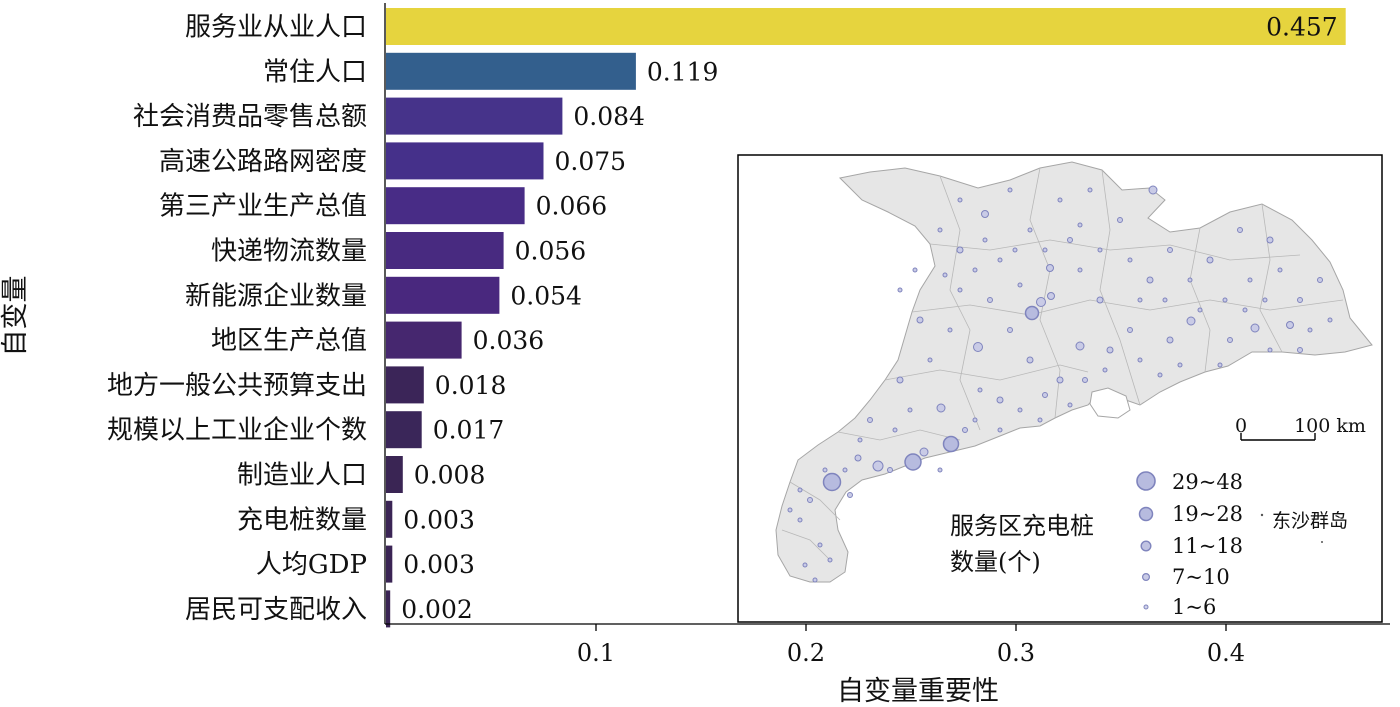  I want to click on value-label-7: 0.036, so click(509, 340).